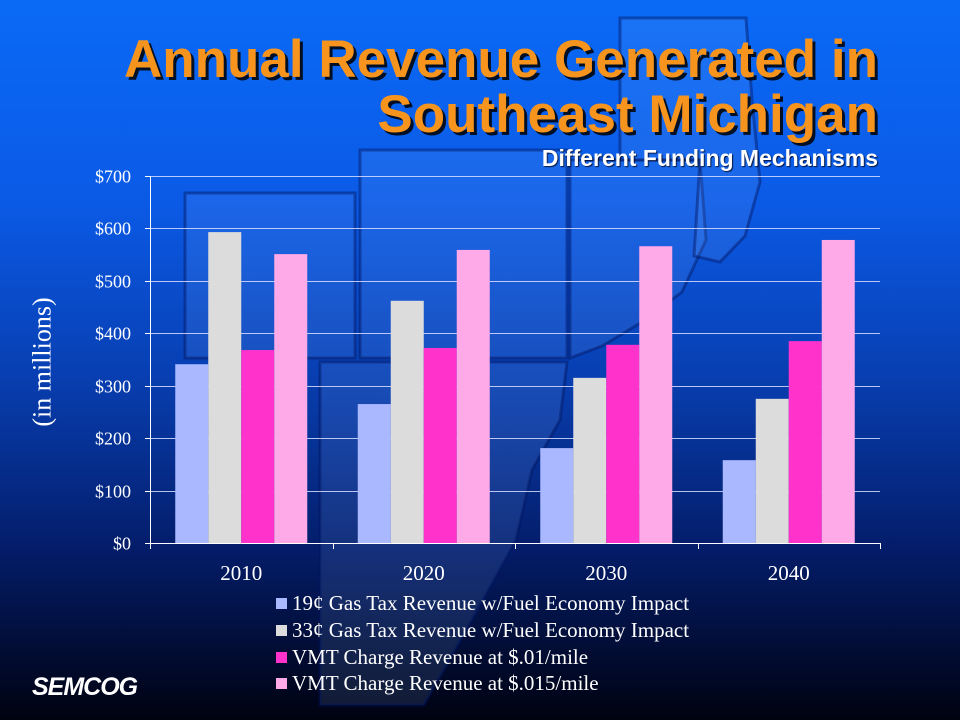 The width and height of the screenshot is (960, 720). Describe the element at coordinates (241, 573) in the screenshot. I see `x-tick-label: 2010` at that location.